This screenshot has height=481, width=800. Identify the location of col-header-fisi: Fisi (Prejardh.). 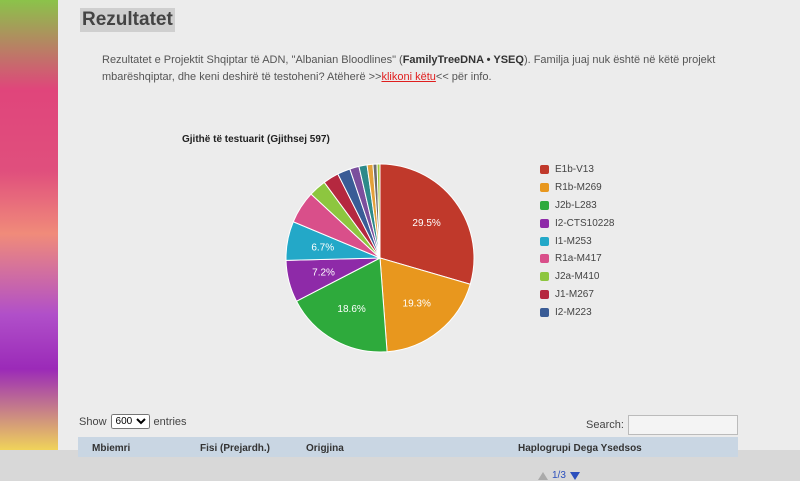
(235, 448).